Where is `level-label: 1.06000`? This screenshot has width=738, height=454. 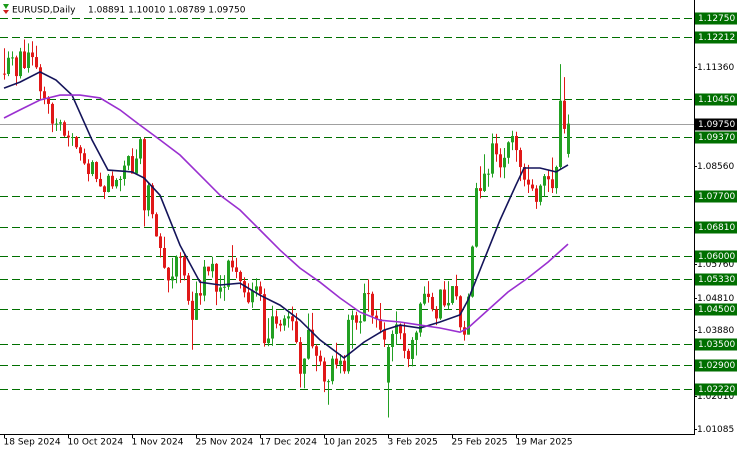
level-label: 1.06000 is located at coordinates (716, 257).